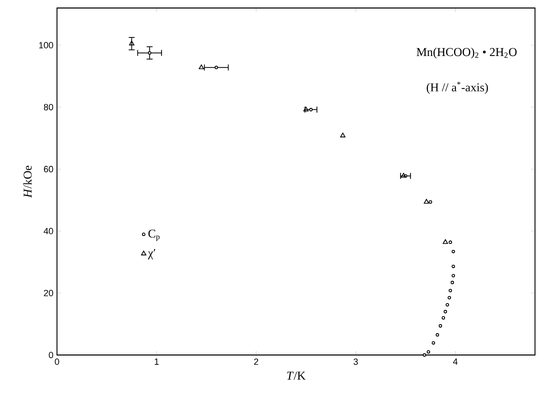 The width and height of the screenshot is (540, 408). What do you see at coordinates (154, 236) in the screenshot?
I see `legend-label: C$_{p}$` at bounding box center [154, 236].